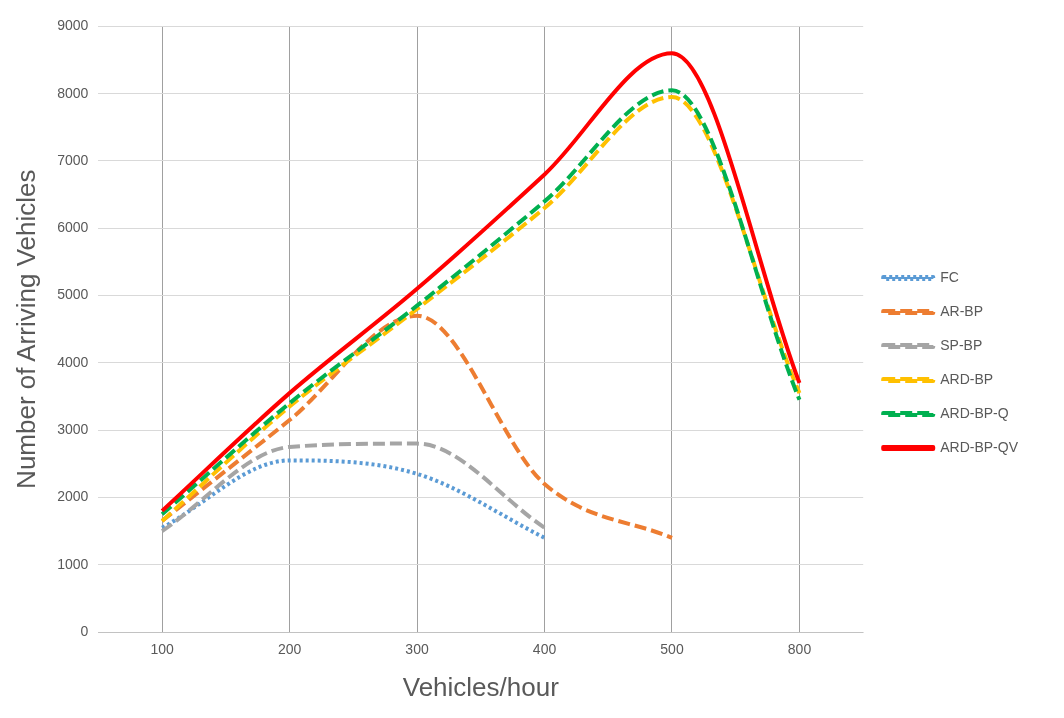 The height and width of the screenshot is (718, 1064). What do you see at coordinates (73, 496) in the screenshot?
I see `y-tick-label: 2000` at bounding box center [73, 496].